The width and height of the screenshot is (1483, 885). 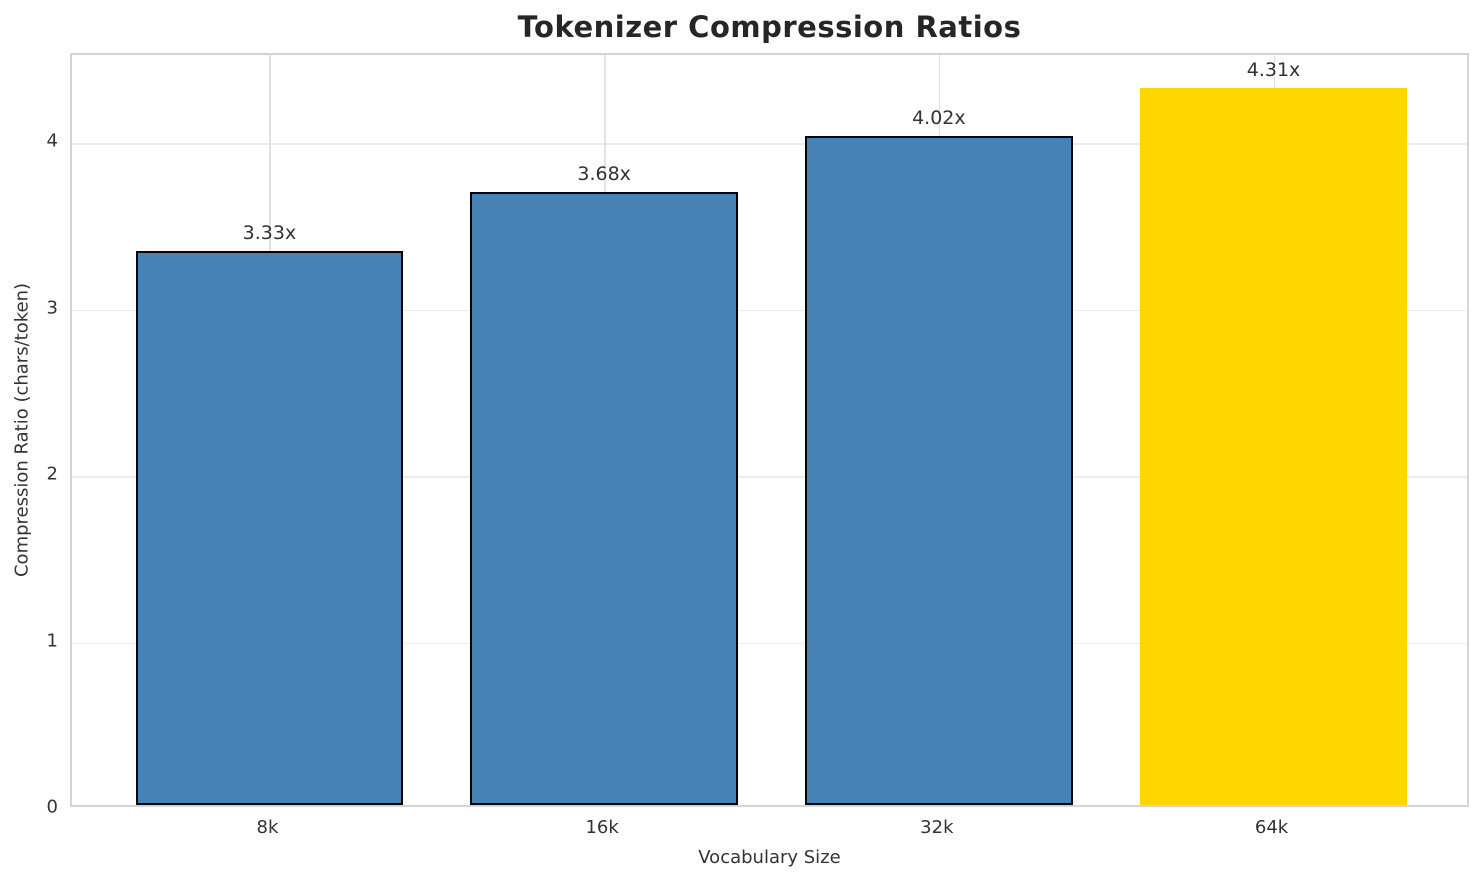 I want to click on bar-value-label: 3.68x, so click(x=604, y=174).